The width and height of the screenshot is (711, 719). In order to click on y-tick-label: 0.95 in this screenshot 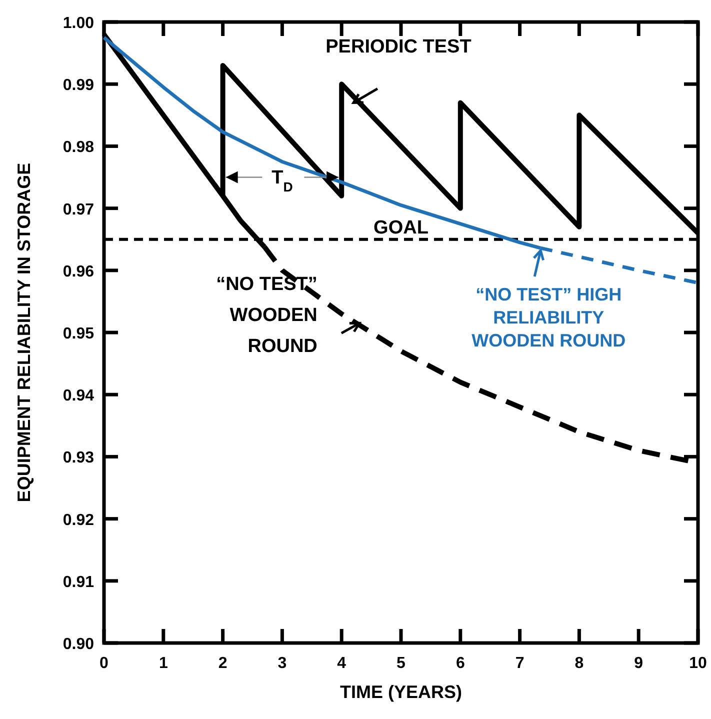, I will do `click(78, 334)`.